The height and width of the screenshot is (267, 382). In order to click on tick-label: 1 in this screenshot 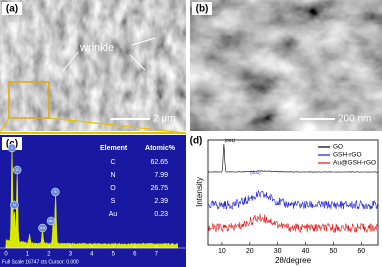, I will do `click(28, 255)`.